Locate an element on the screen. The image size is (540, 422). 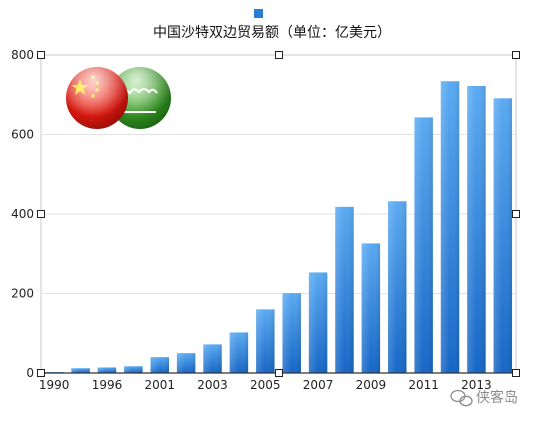
watermark-text: 侠客岛 is located at coordinates (497, 397).